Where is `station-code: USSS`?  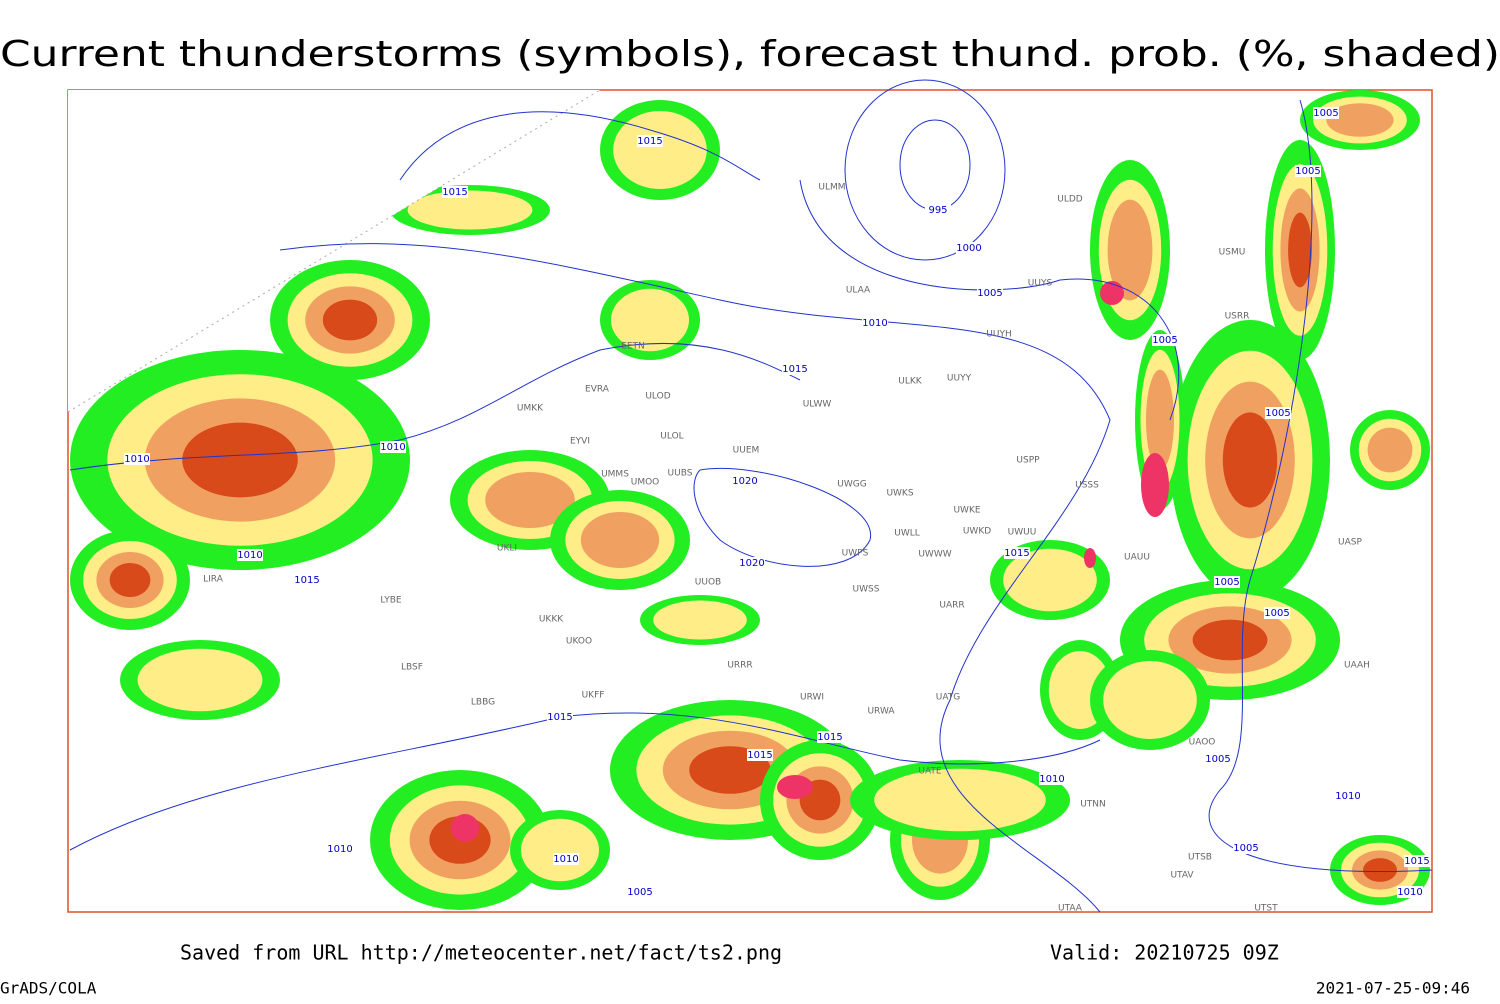 station-code: USSS is located at coordinates (1087, 486).